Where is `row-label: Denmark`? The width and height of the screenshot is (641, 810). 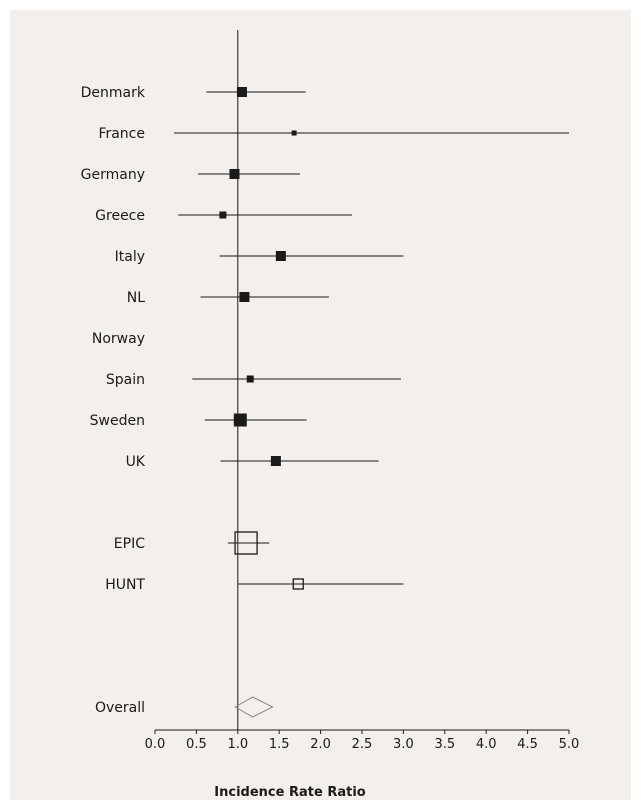 row-label: Denmark is located at coordinates (113, 93).